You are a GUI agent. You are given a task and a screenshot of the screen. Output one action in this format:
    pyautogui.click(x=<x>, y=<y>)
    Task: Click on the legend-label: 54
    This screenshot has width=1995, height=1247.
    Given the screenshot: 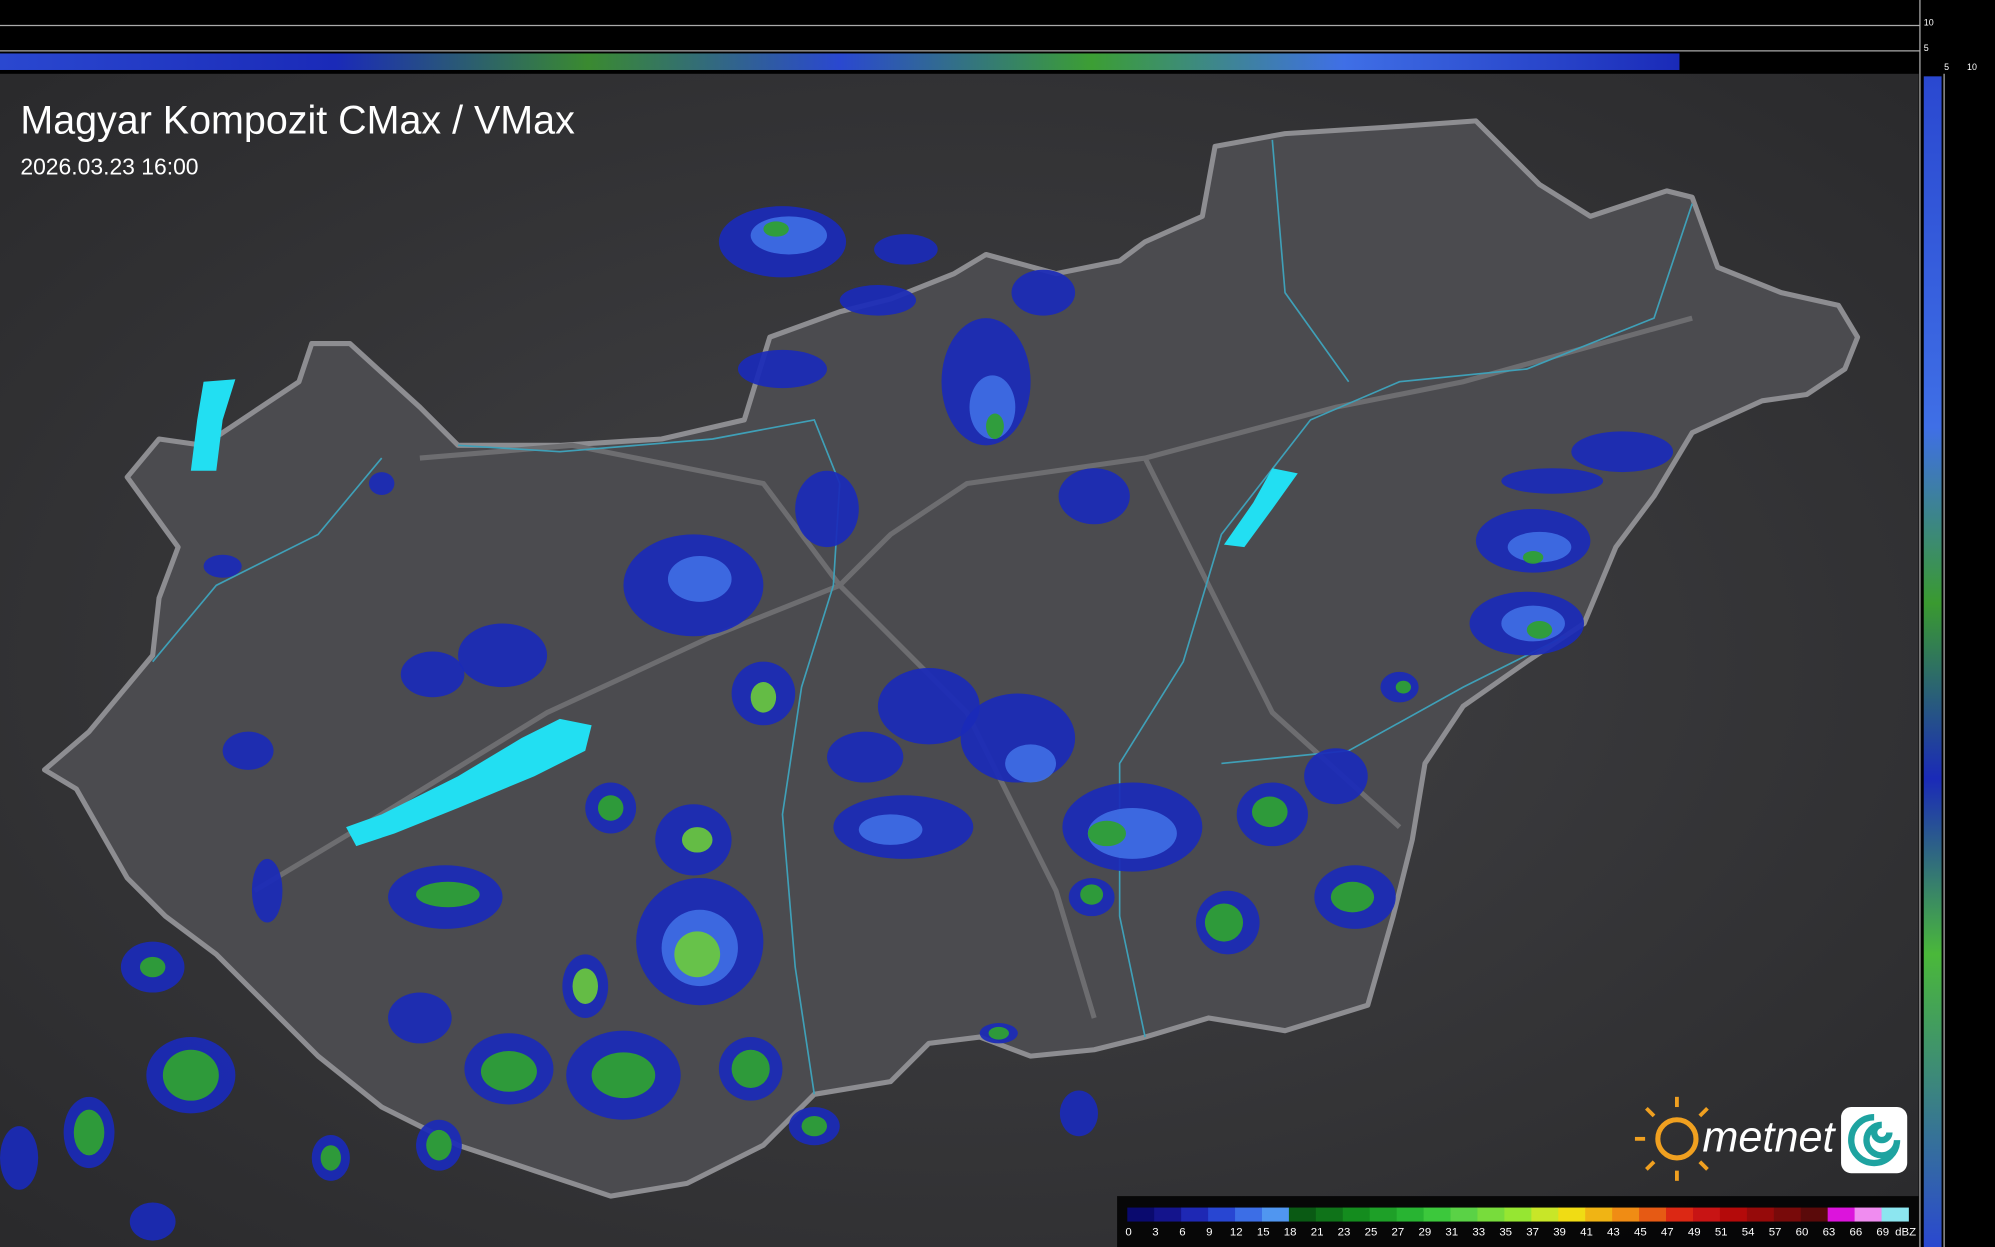 What is the action you would take?
    pyautogui.click(x=1748, y=1233)
    